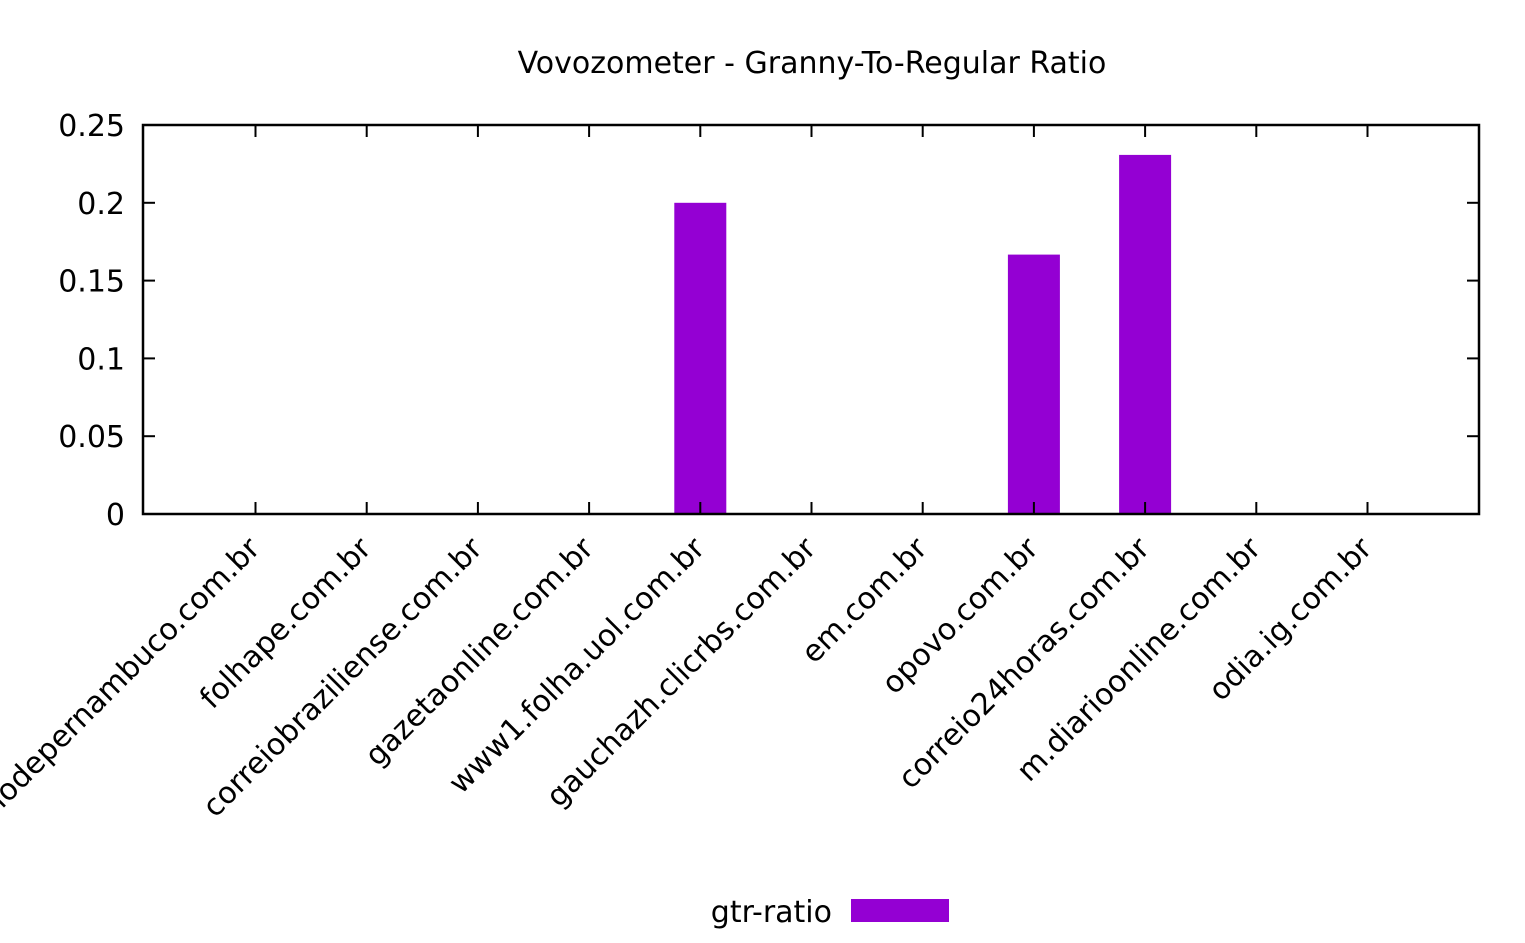 Image resolution: width=1525 pixels, height=943 pixels. I want to click on bar-www1.folha.uol.com.br, so click(700, 358).